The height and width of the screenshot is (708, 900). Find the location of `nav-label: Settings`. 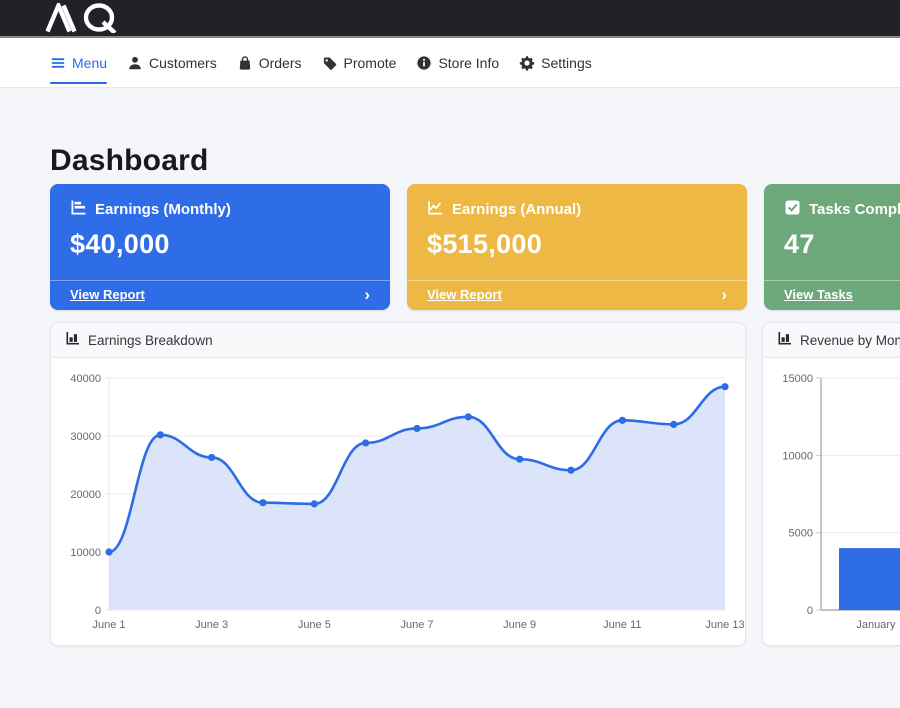

nav-label: Settings is located at coordinates (566, 62).